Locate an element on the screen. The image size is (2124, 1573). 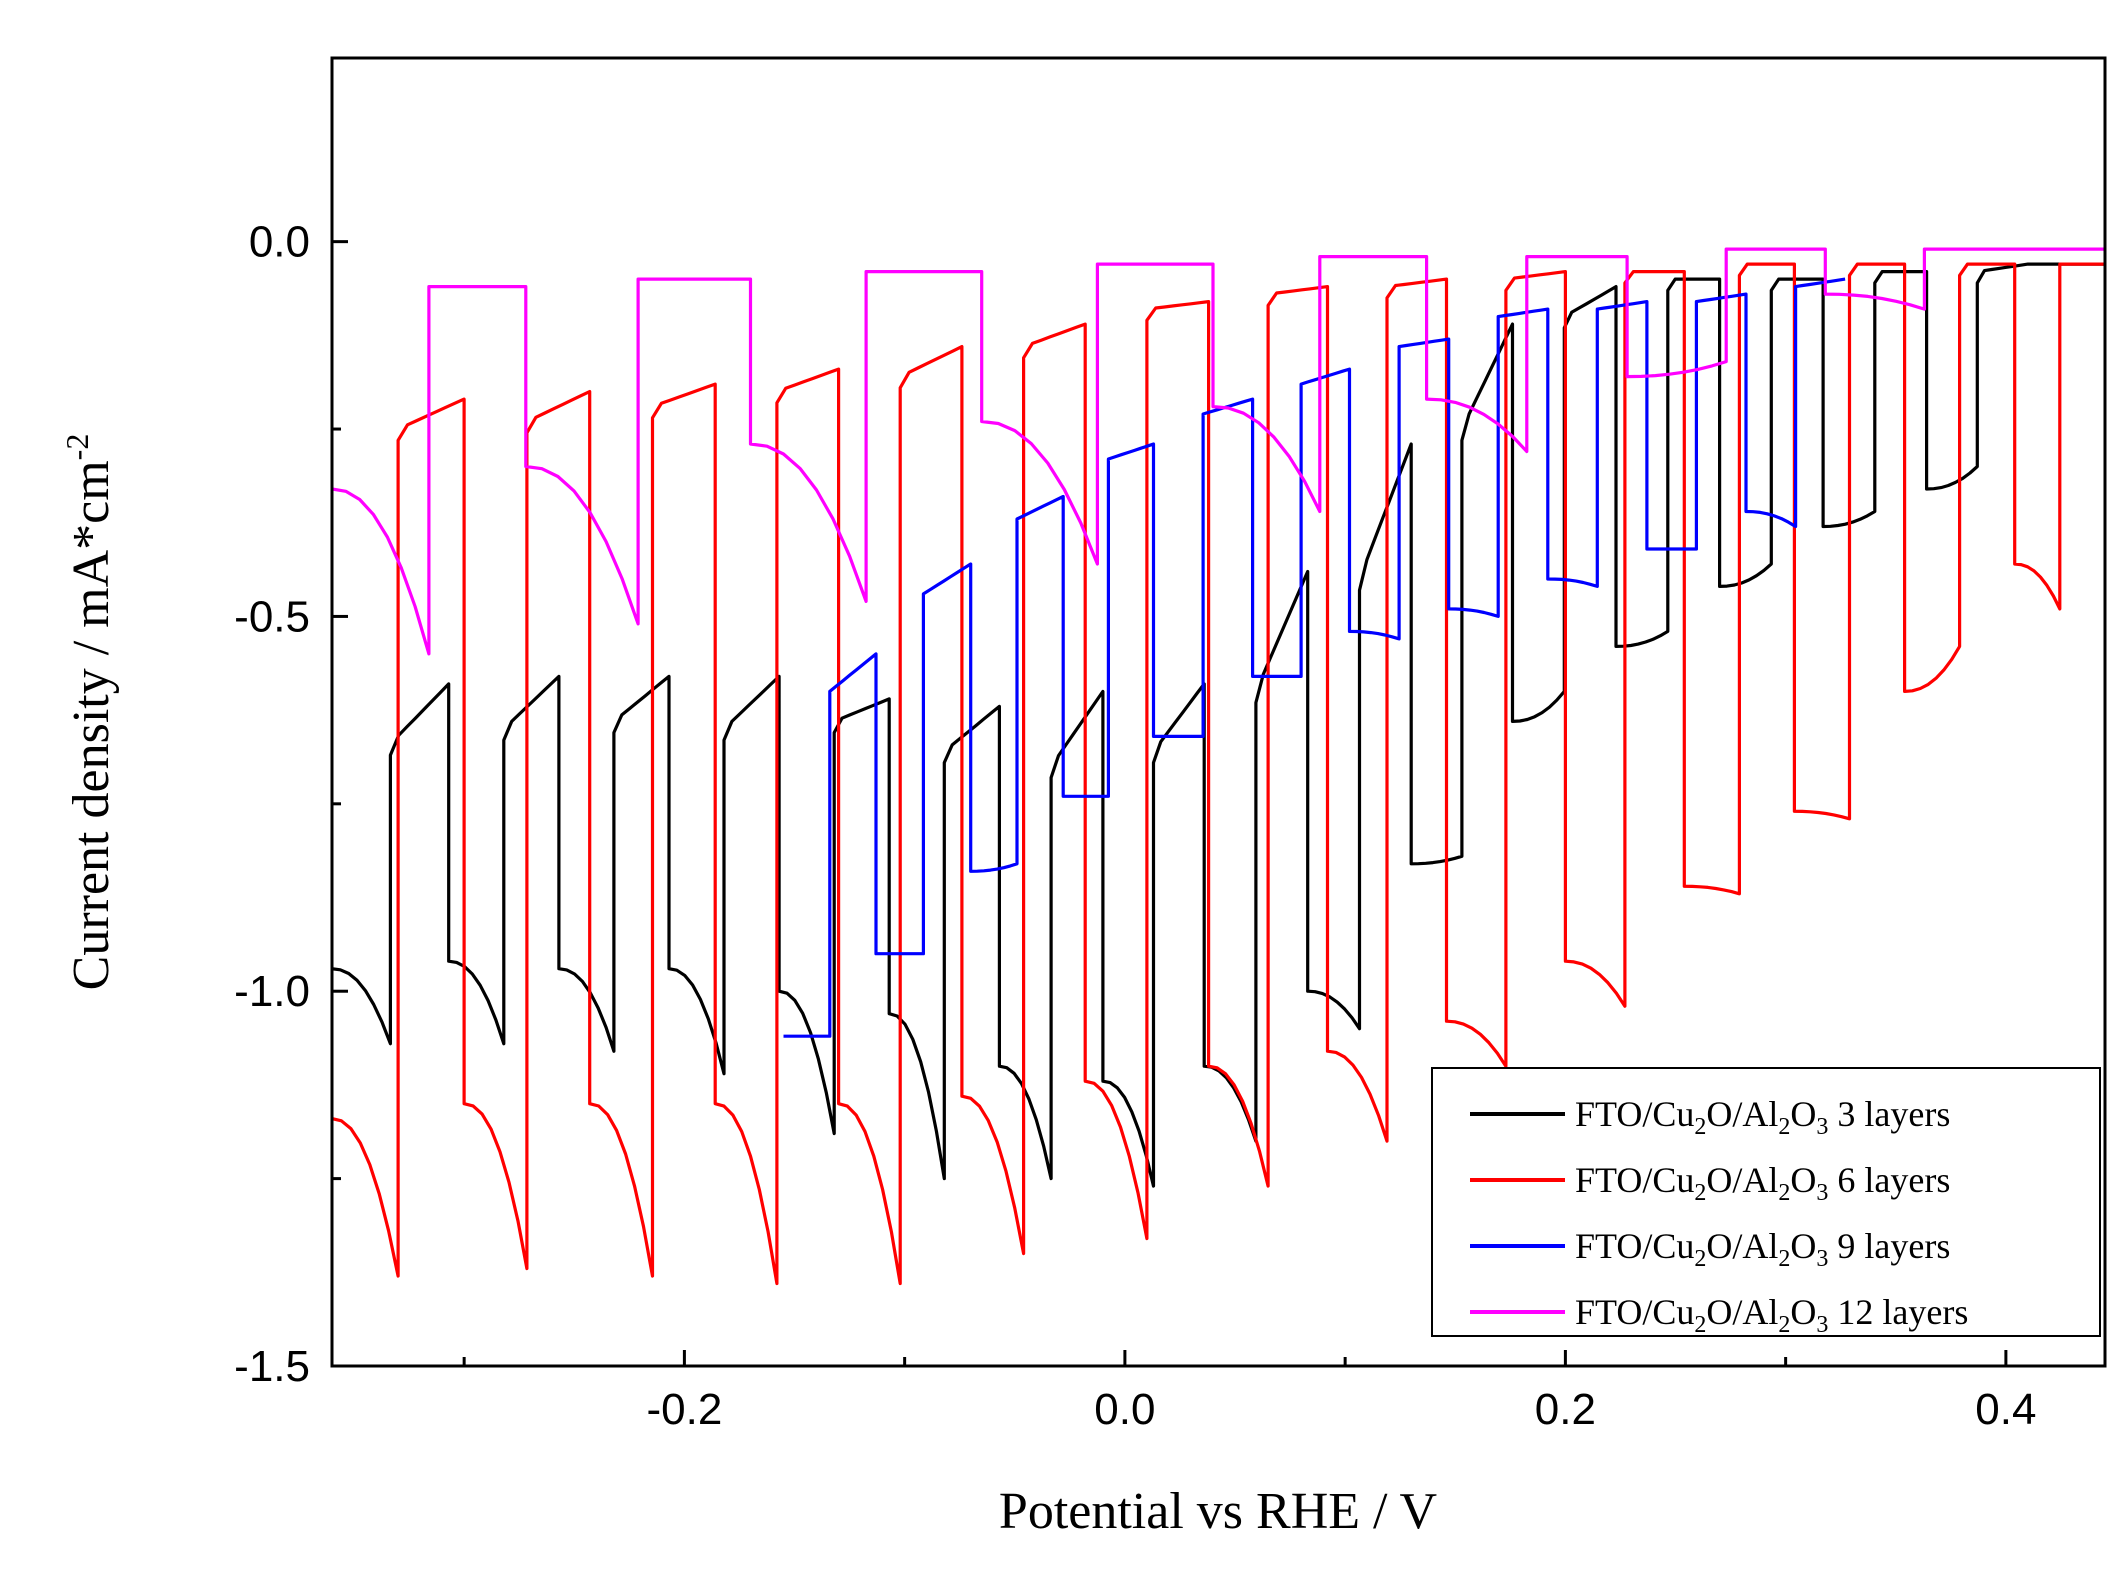
x-tick-label: 0.0 is located at coordinates (1124, 1409).